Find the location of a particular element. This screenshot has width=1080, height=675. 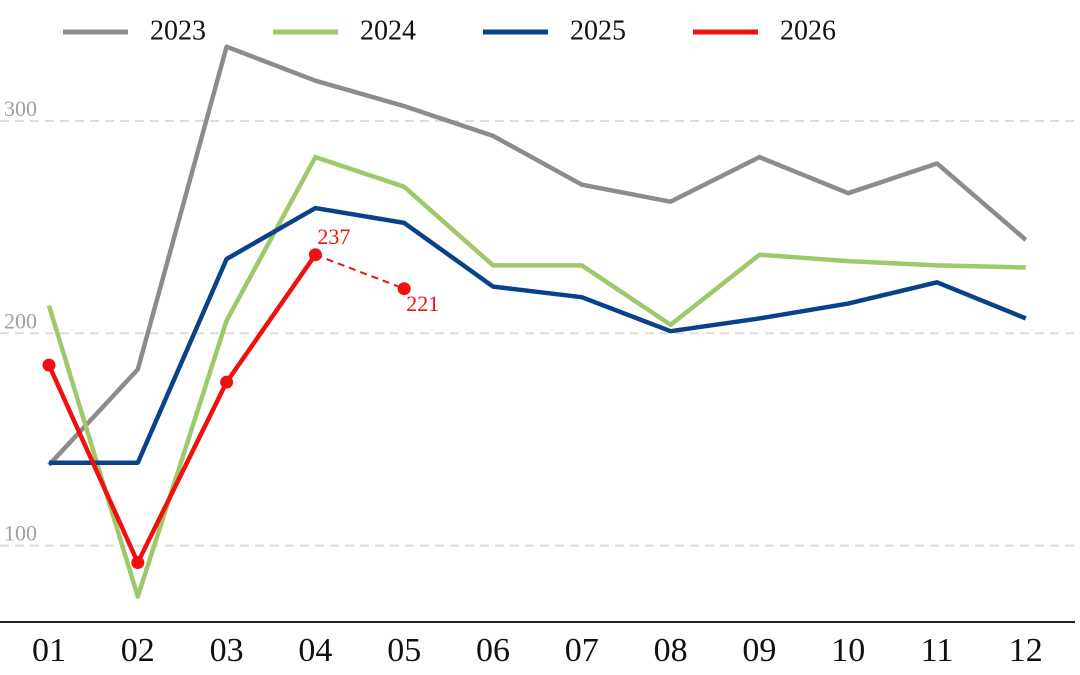

data-label: 221 is located at coordinates (422, 303).